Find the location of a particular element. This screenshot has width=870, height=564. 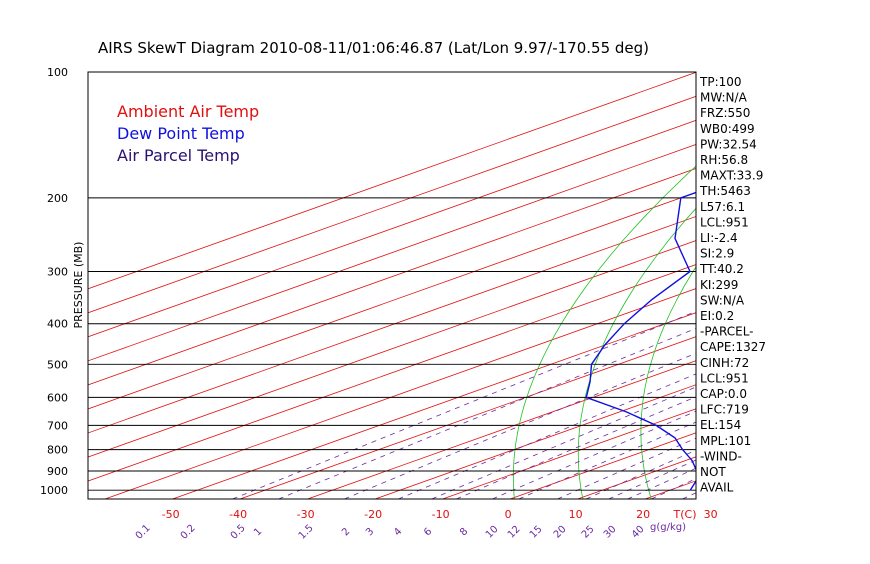

index-text: TH:5463 is located at coordinates (725, 191).